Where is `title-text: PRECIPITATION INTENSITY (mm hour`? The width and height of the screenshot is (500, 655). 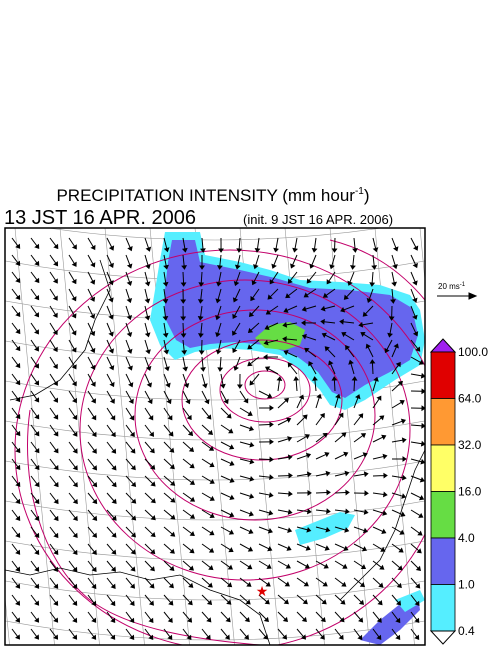
title-text: PRECIPITATION INTENSITY (mm hour is located at coordinates (205, 195).